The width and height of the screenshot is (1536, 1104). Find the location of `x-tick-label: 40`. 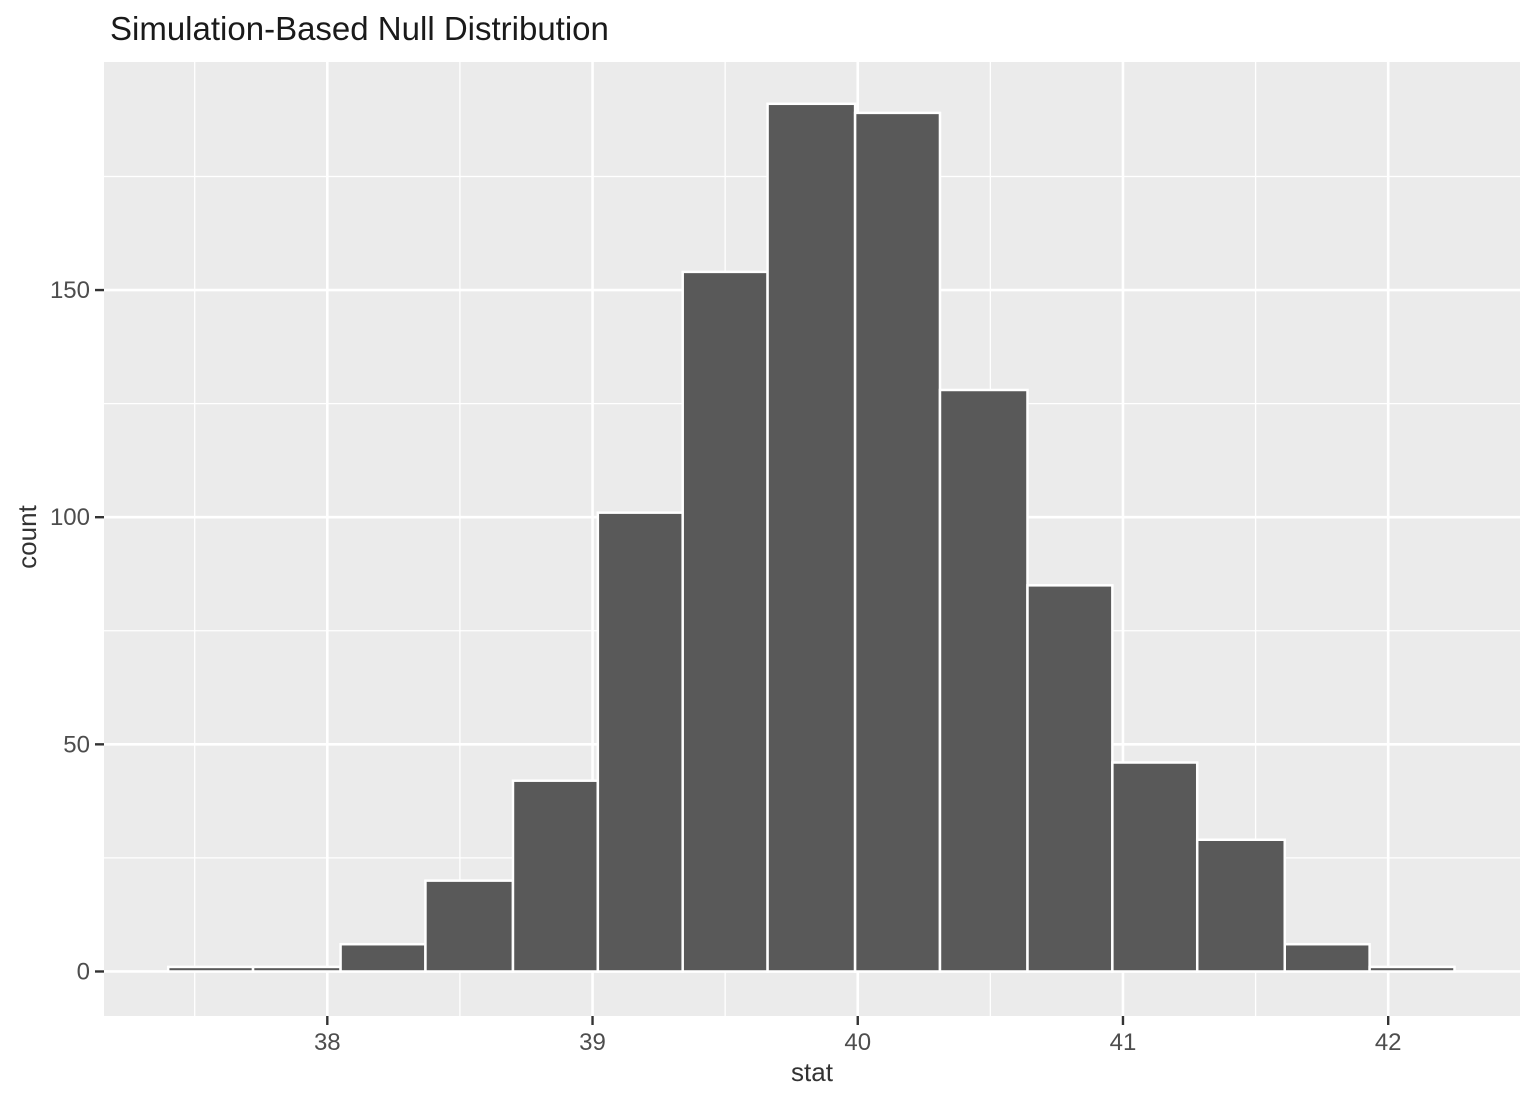

x-tick-label: 40 is located at coordinates (857, 1042).